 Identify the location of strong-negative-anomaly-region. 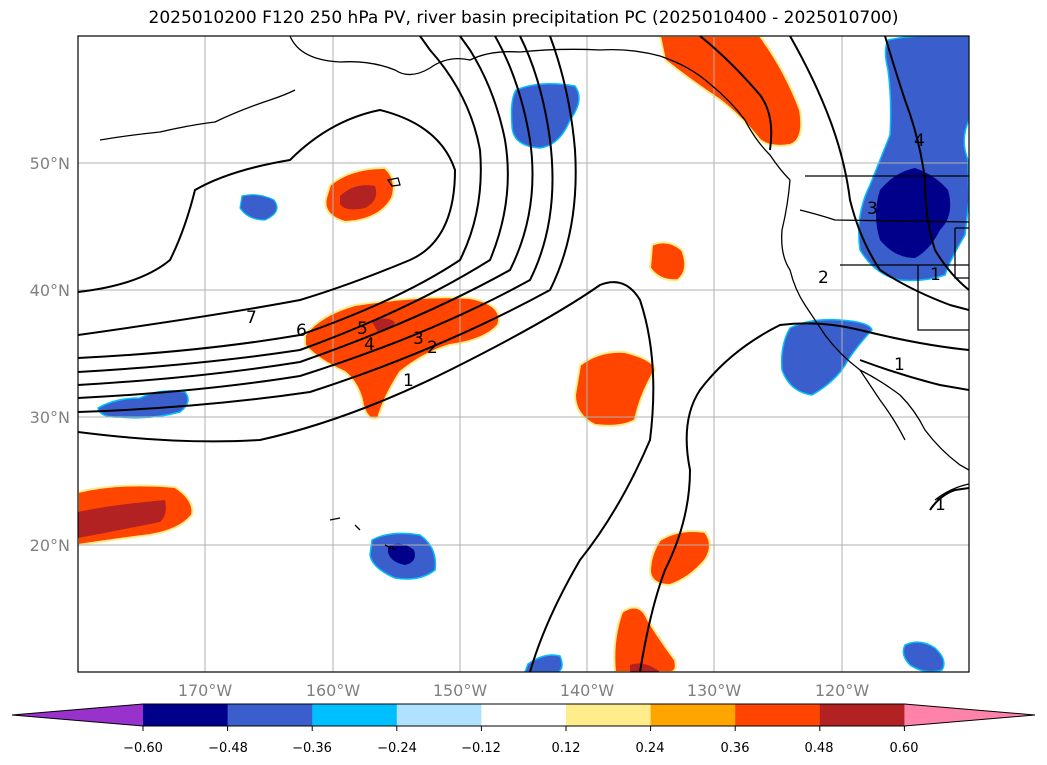
(401, 554).